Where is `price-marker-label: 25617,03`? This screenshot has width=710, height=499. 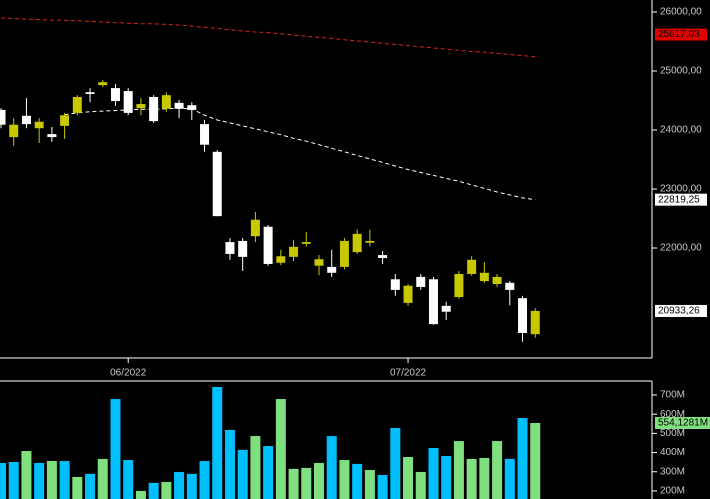
price-marker-label: 25617,03 is located at coordinates (679, 34).